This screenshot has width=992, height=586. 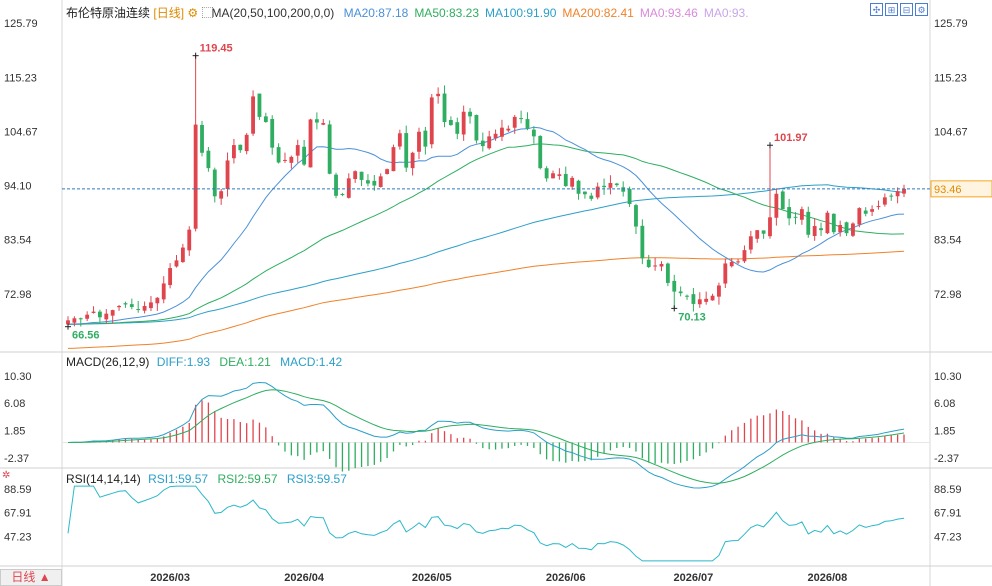 I want to click on ma-value-5: MA0:93., so click(x=726, y=13).